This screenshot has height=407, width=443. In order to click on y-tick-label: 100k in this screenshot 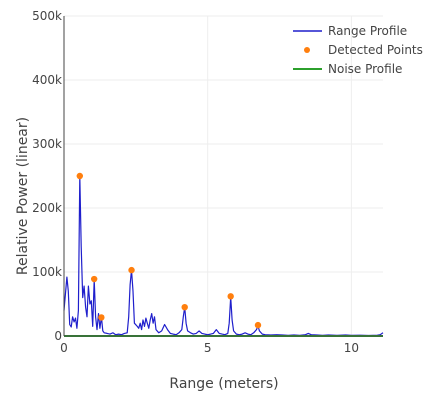, I will do `click(47, 272)`.